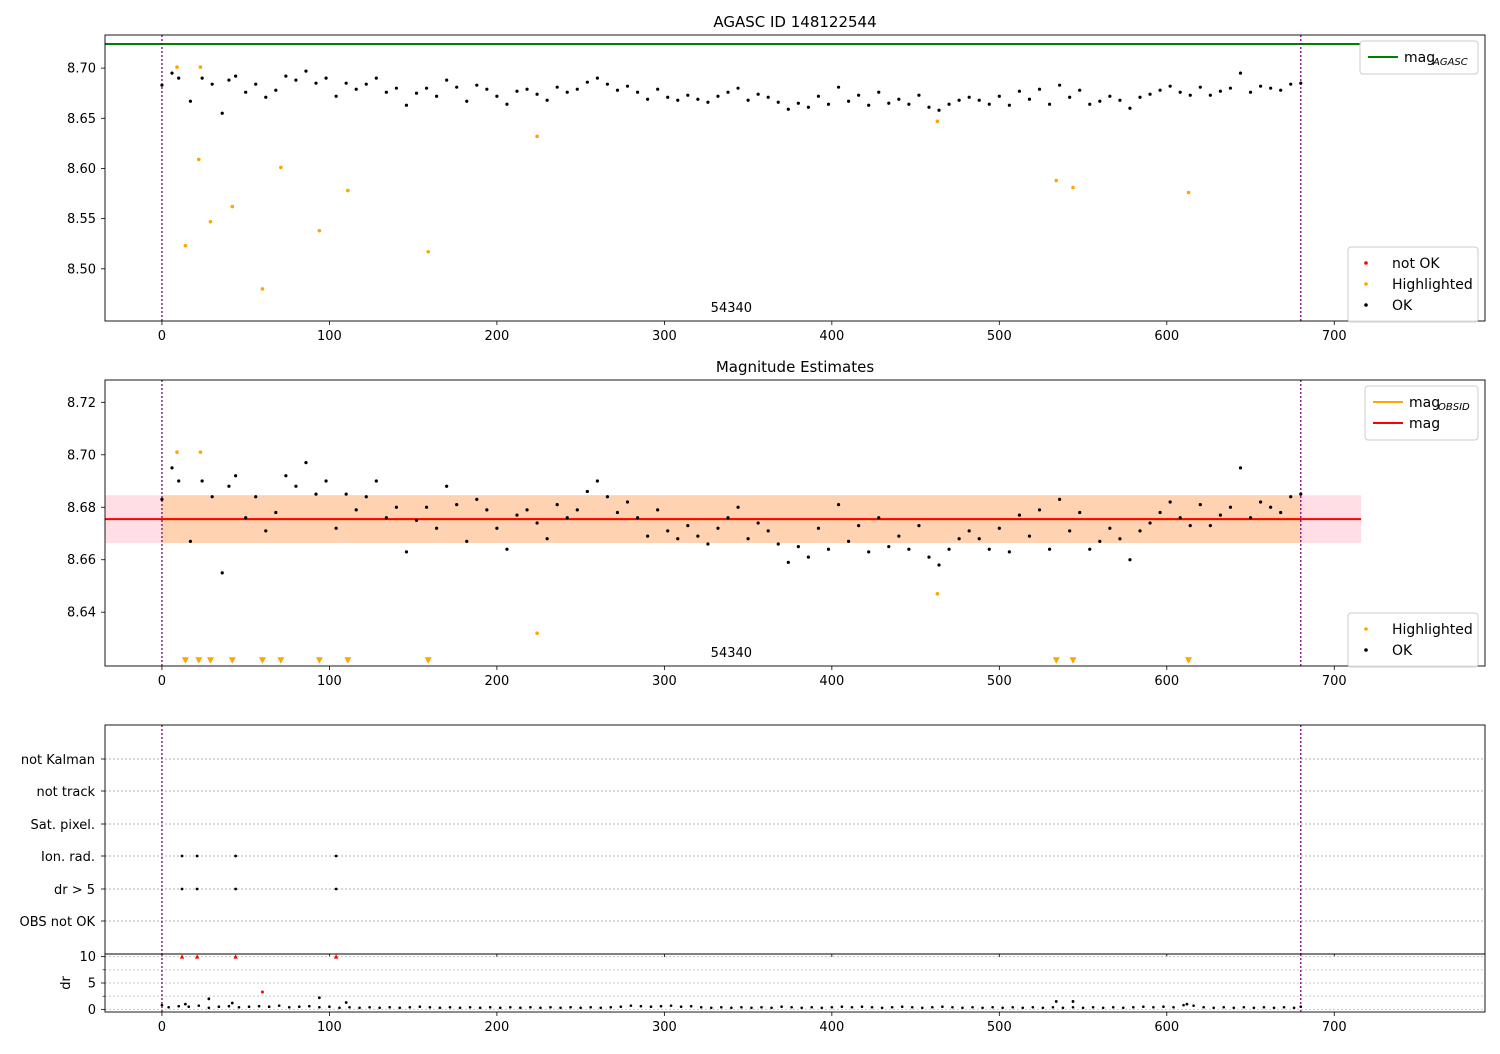  Describe the element at coordinates (1334, 1027) in the screenshot. I see `x-tick-label: 700` at that location.